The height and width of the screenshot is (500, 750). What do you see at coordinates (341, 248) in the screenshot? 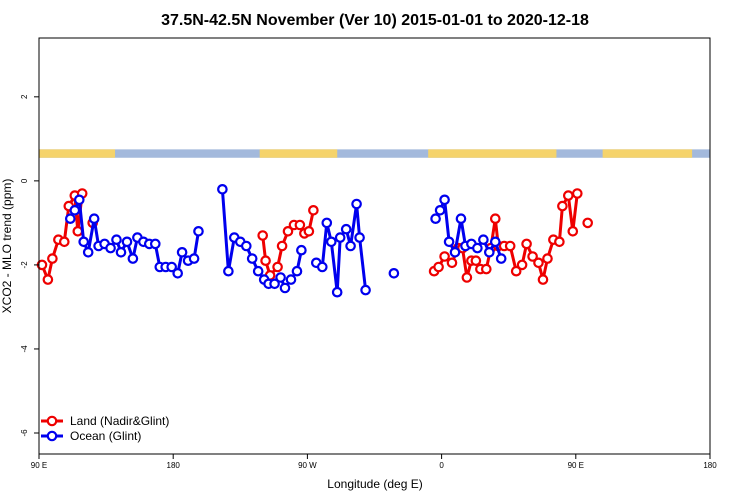
I see `series-line-ocean` at bounding box center [341, 248].